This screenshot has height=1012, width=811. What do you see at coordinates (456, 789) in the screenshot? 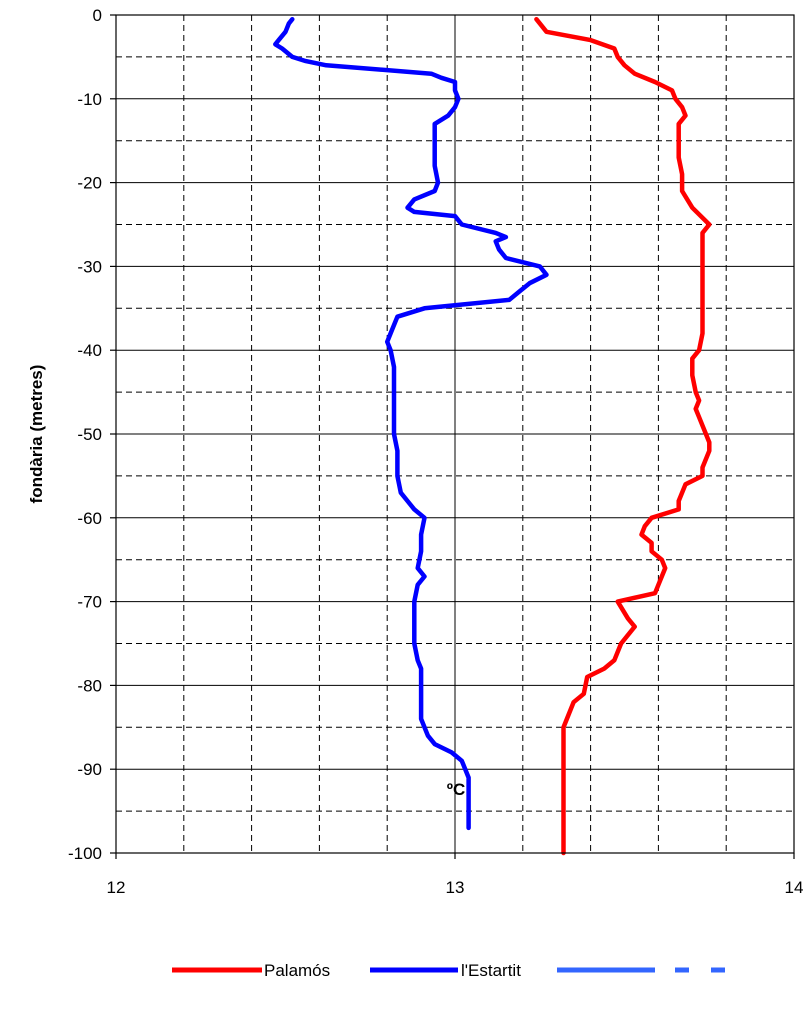
I see `x-axis-title: ºC` at bounding box center [456, 789].